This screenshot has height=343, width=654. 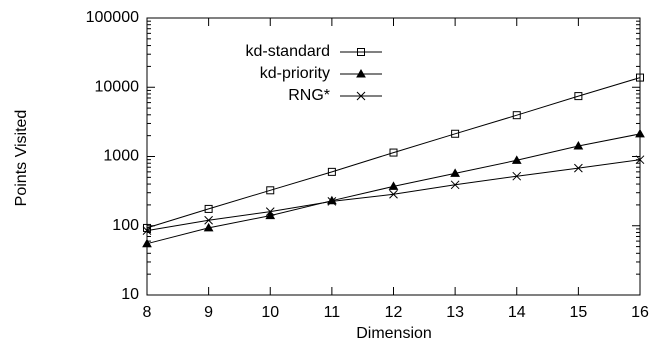 I want to click on x-tick-label: 8, so click(x=147, y=312).